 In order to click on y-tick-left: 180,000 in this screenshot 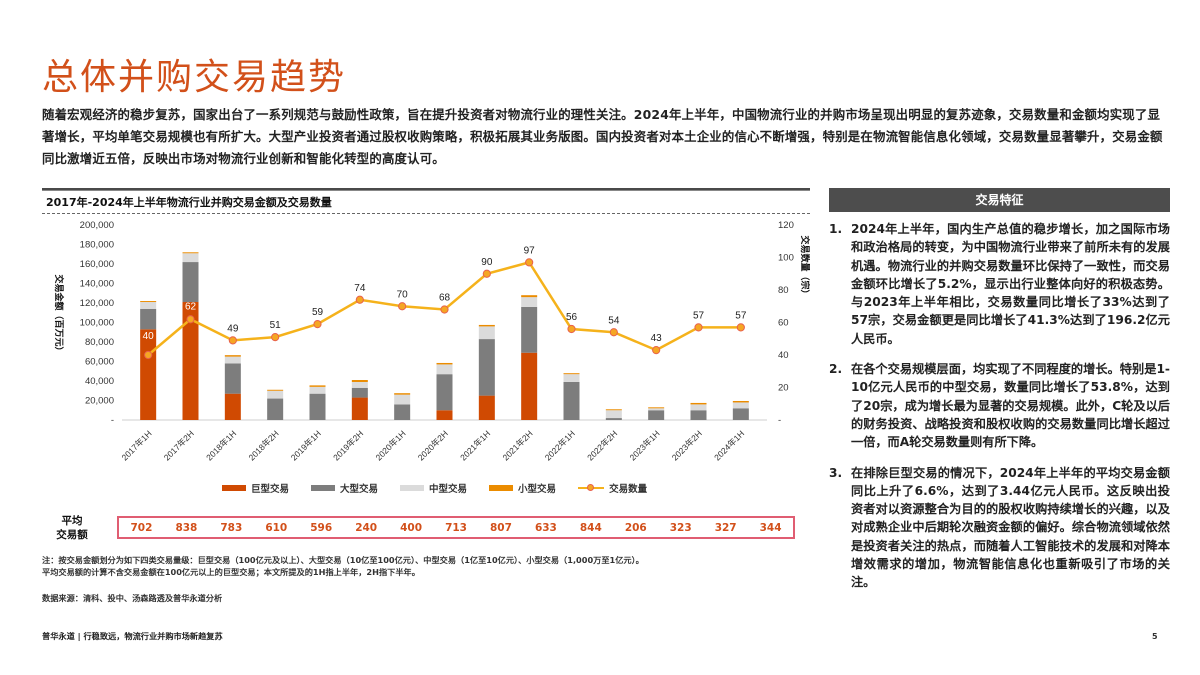, I will do `click(97, 245)`.